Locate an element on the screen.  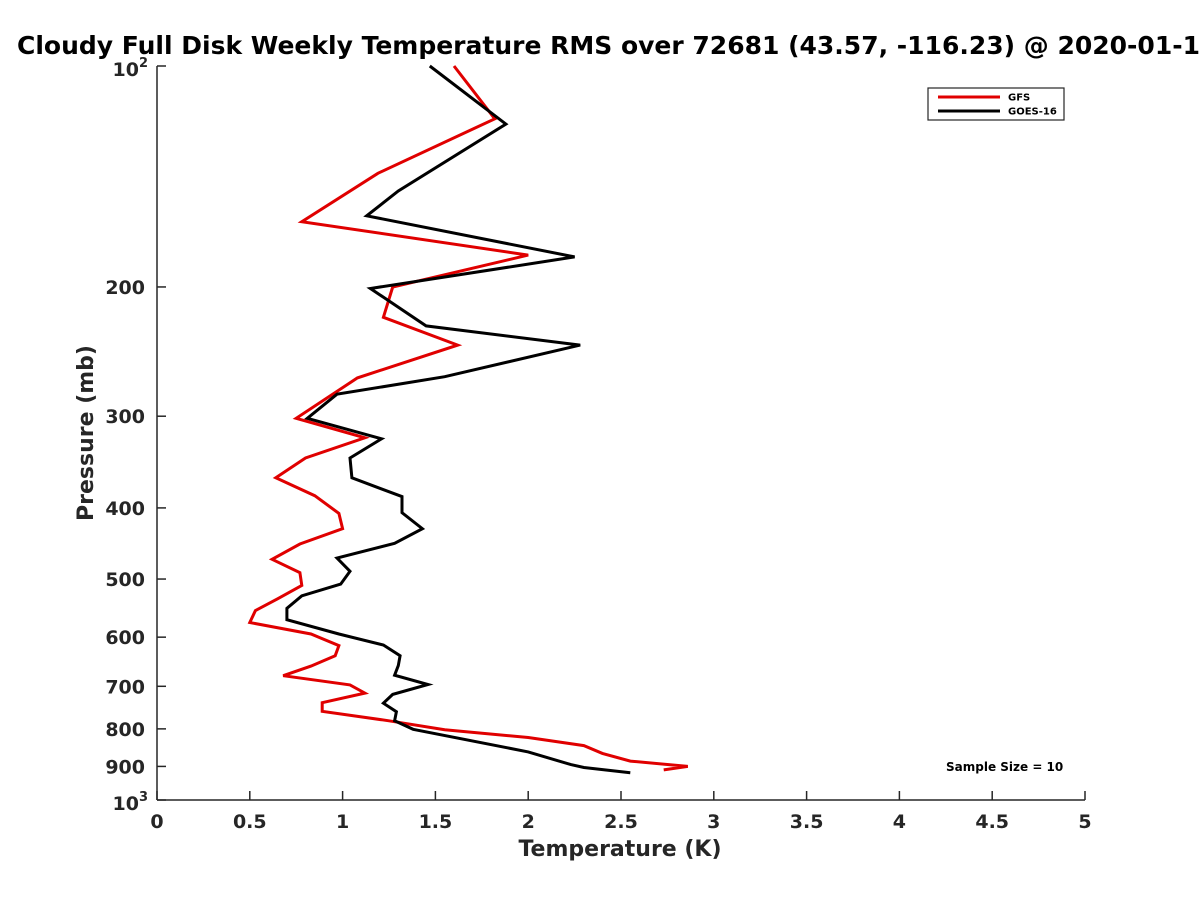
y-tick-label: 500 is located at coordinates (125, 580).